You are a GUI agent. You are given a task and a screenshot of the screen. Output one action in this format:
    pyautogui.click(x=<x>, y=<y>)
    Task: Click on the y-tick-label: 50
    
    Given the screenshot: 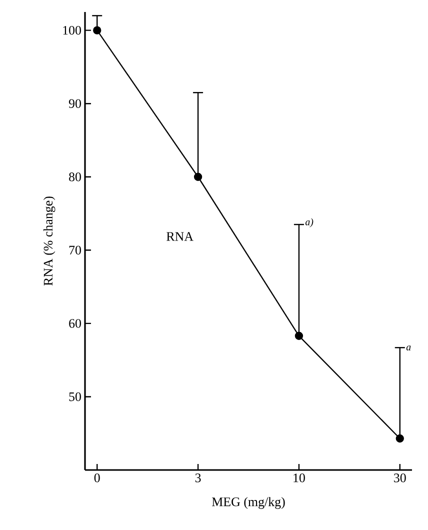 What is the action you would take?
    pyautogui.click(x=75, y=397)
    